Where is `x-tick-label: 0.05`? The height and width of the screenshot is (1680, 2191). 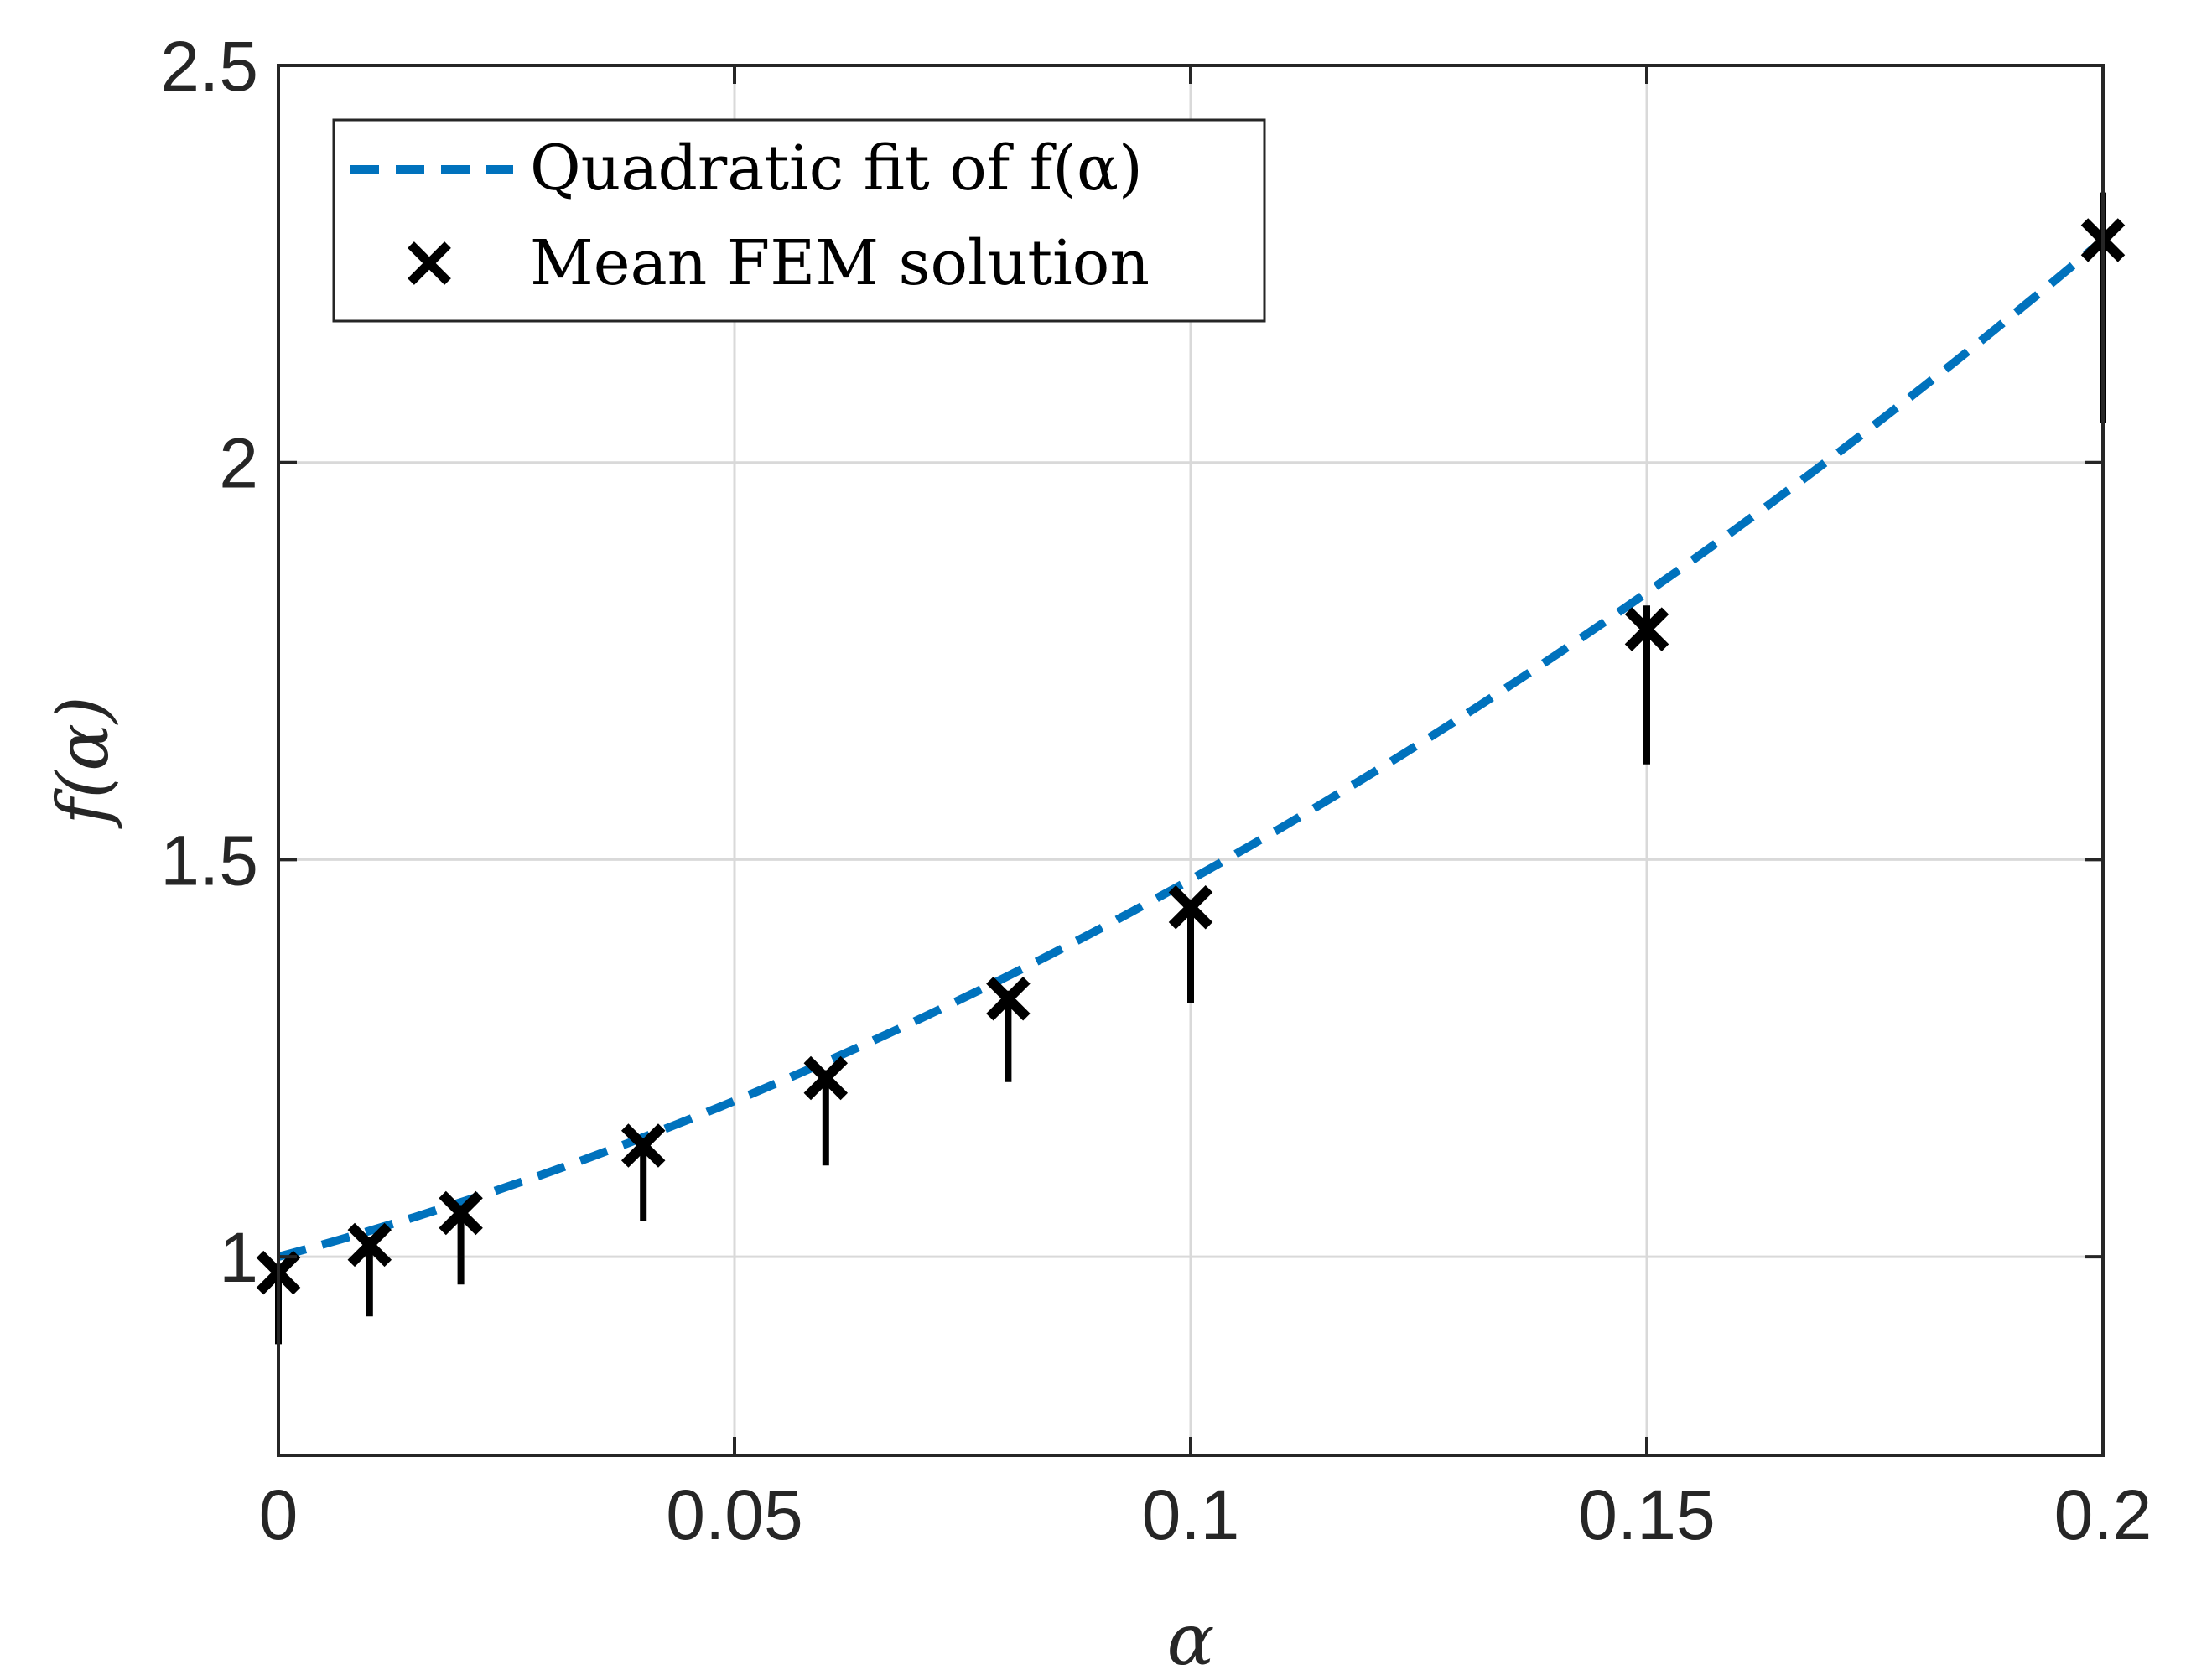
x-tick-label: 0.05 is located at coordinates (735, 1514).